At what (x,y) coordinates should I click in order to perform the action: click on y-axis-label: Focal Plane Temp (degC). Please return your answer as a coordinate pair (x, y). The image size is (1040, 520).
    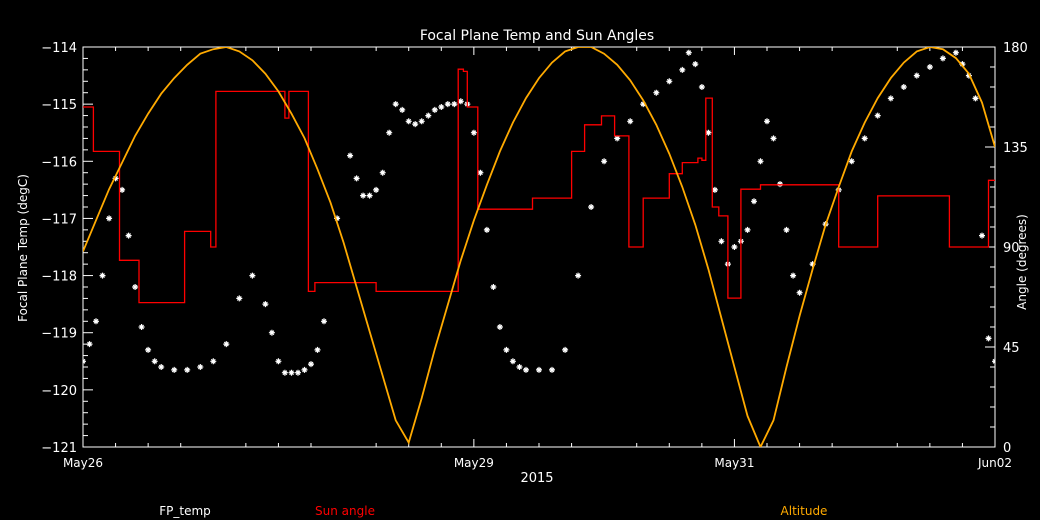
    Looking at the image, I should click on (23, 248).